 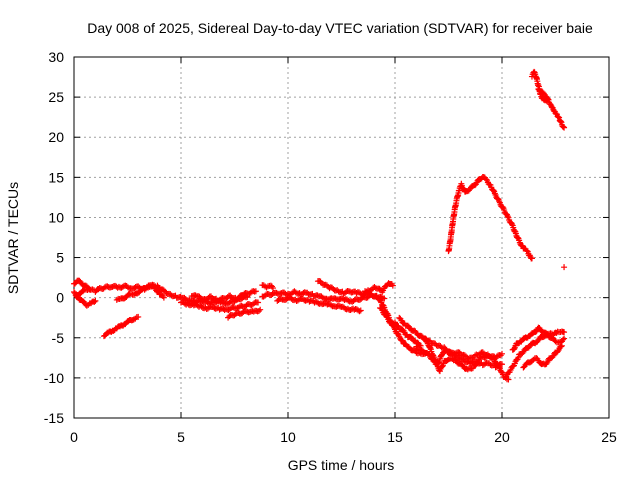 I want to click on y-tick-label: 15, so click(x=56, y=177).